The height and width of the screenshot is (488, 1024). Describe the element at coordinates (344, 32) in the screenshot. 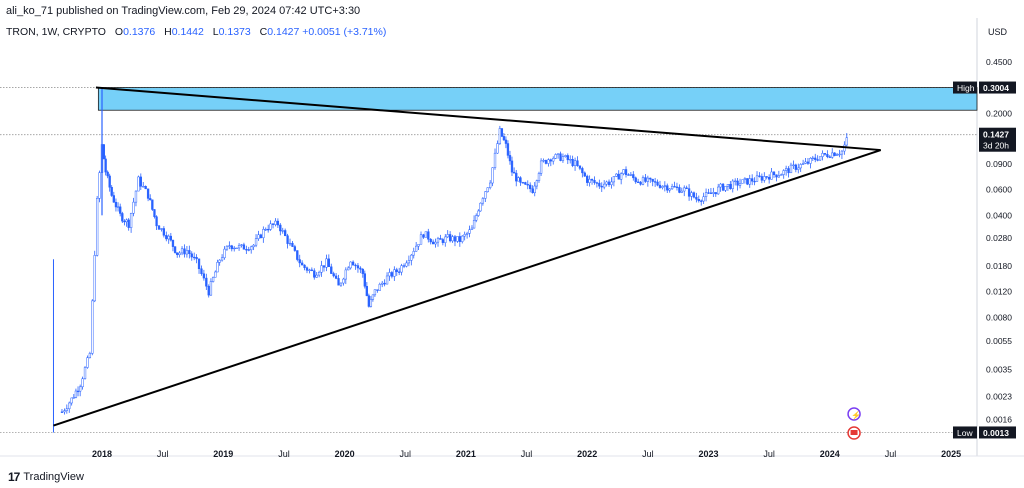

I see `change-value: +0.0051 (+3.71%)` at that location.